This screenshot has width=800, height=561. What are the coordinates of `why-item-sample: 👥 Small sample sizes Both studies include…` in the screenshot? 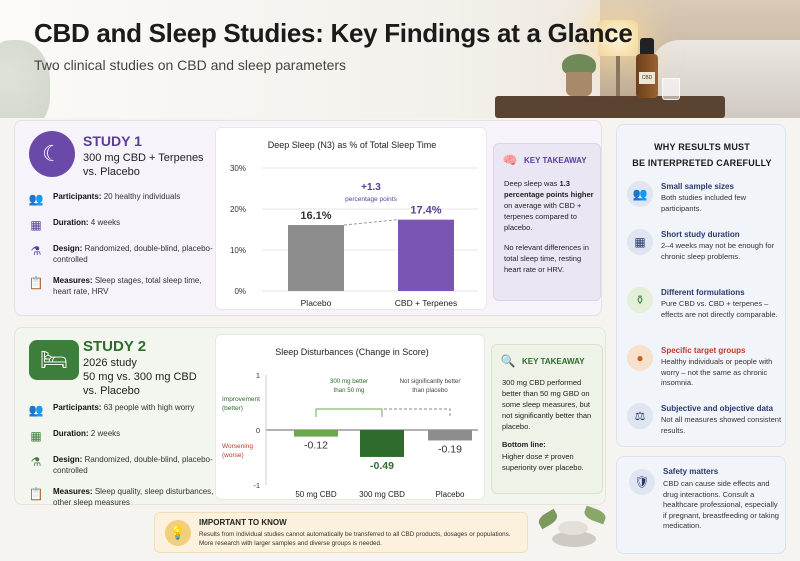 It's located at (705, 197).